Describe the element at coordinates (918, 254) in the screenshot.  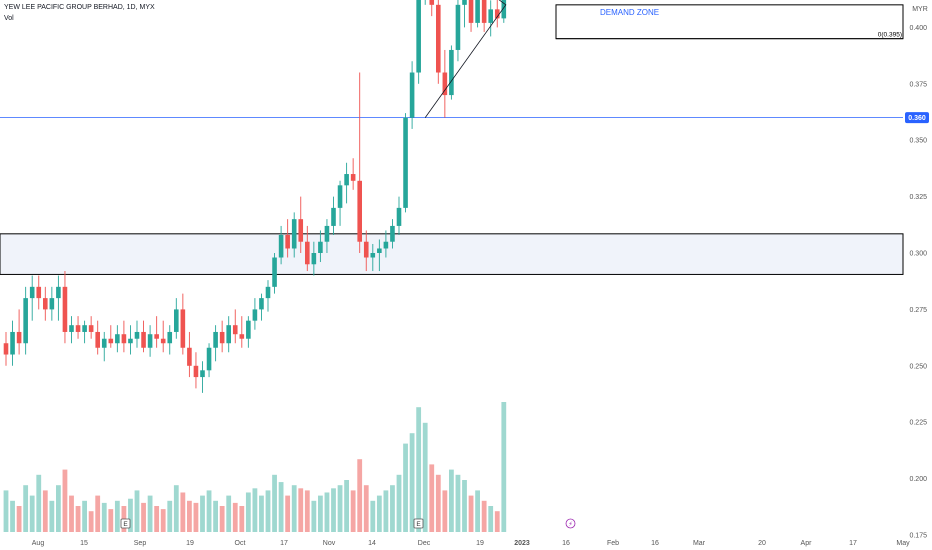
I see `y-axis-tick: 0.300` at that location.